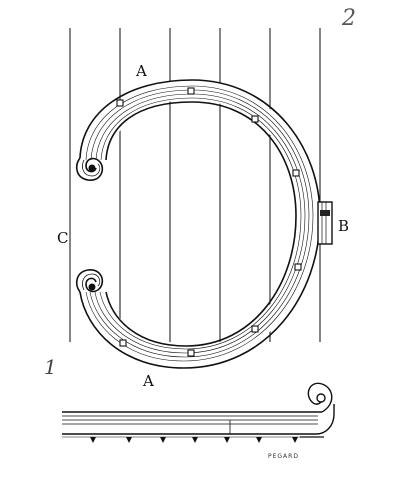 The height and width of the screenshot is (478, 400). What do you see at coordinates (89, 169) in the screenshot?
I see `upper-scroll-terminal` at bounding box center [89, 169].